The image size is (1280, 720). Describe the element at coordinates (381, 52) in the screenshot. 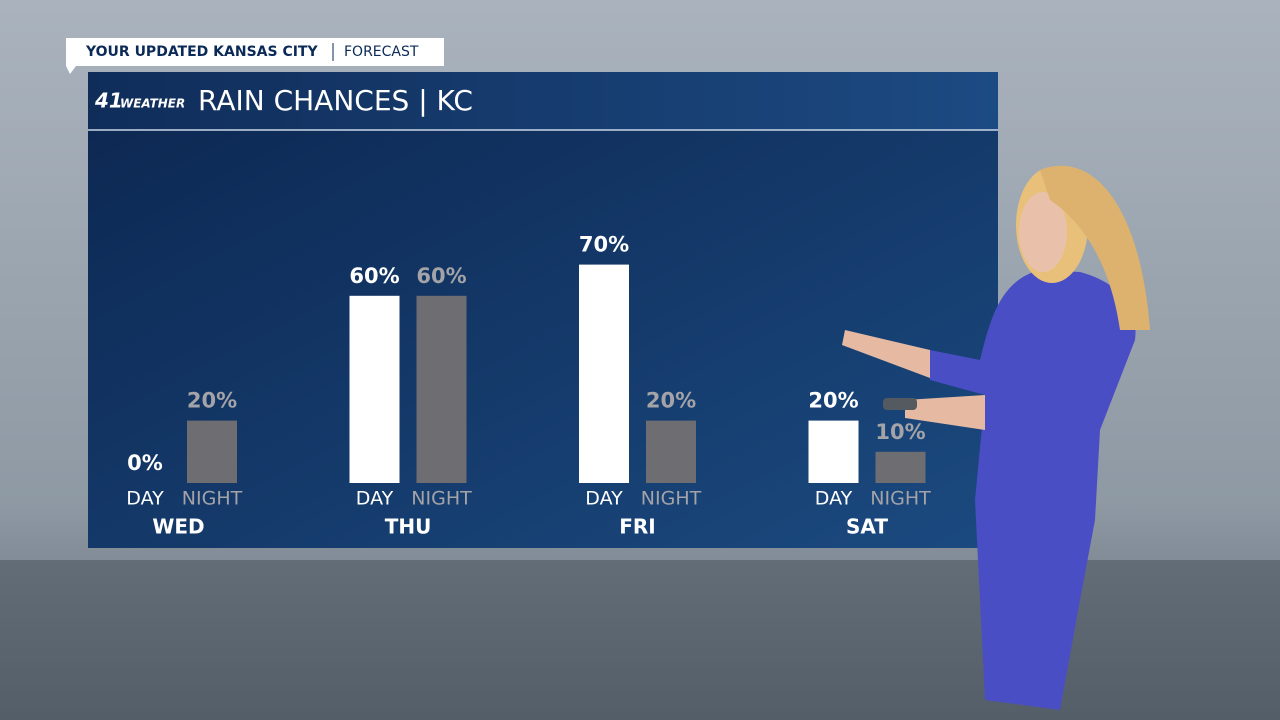

I see `banner-right: FORECAST` at that location.